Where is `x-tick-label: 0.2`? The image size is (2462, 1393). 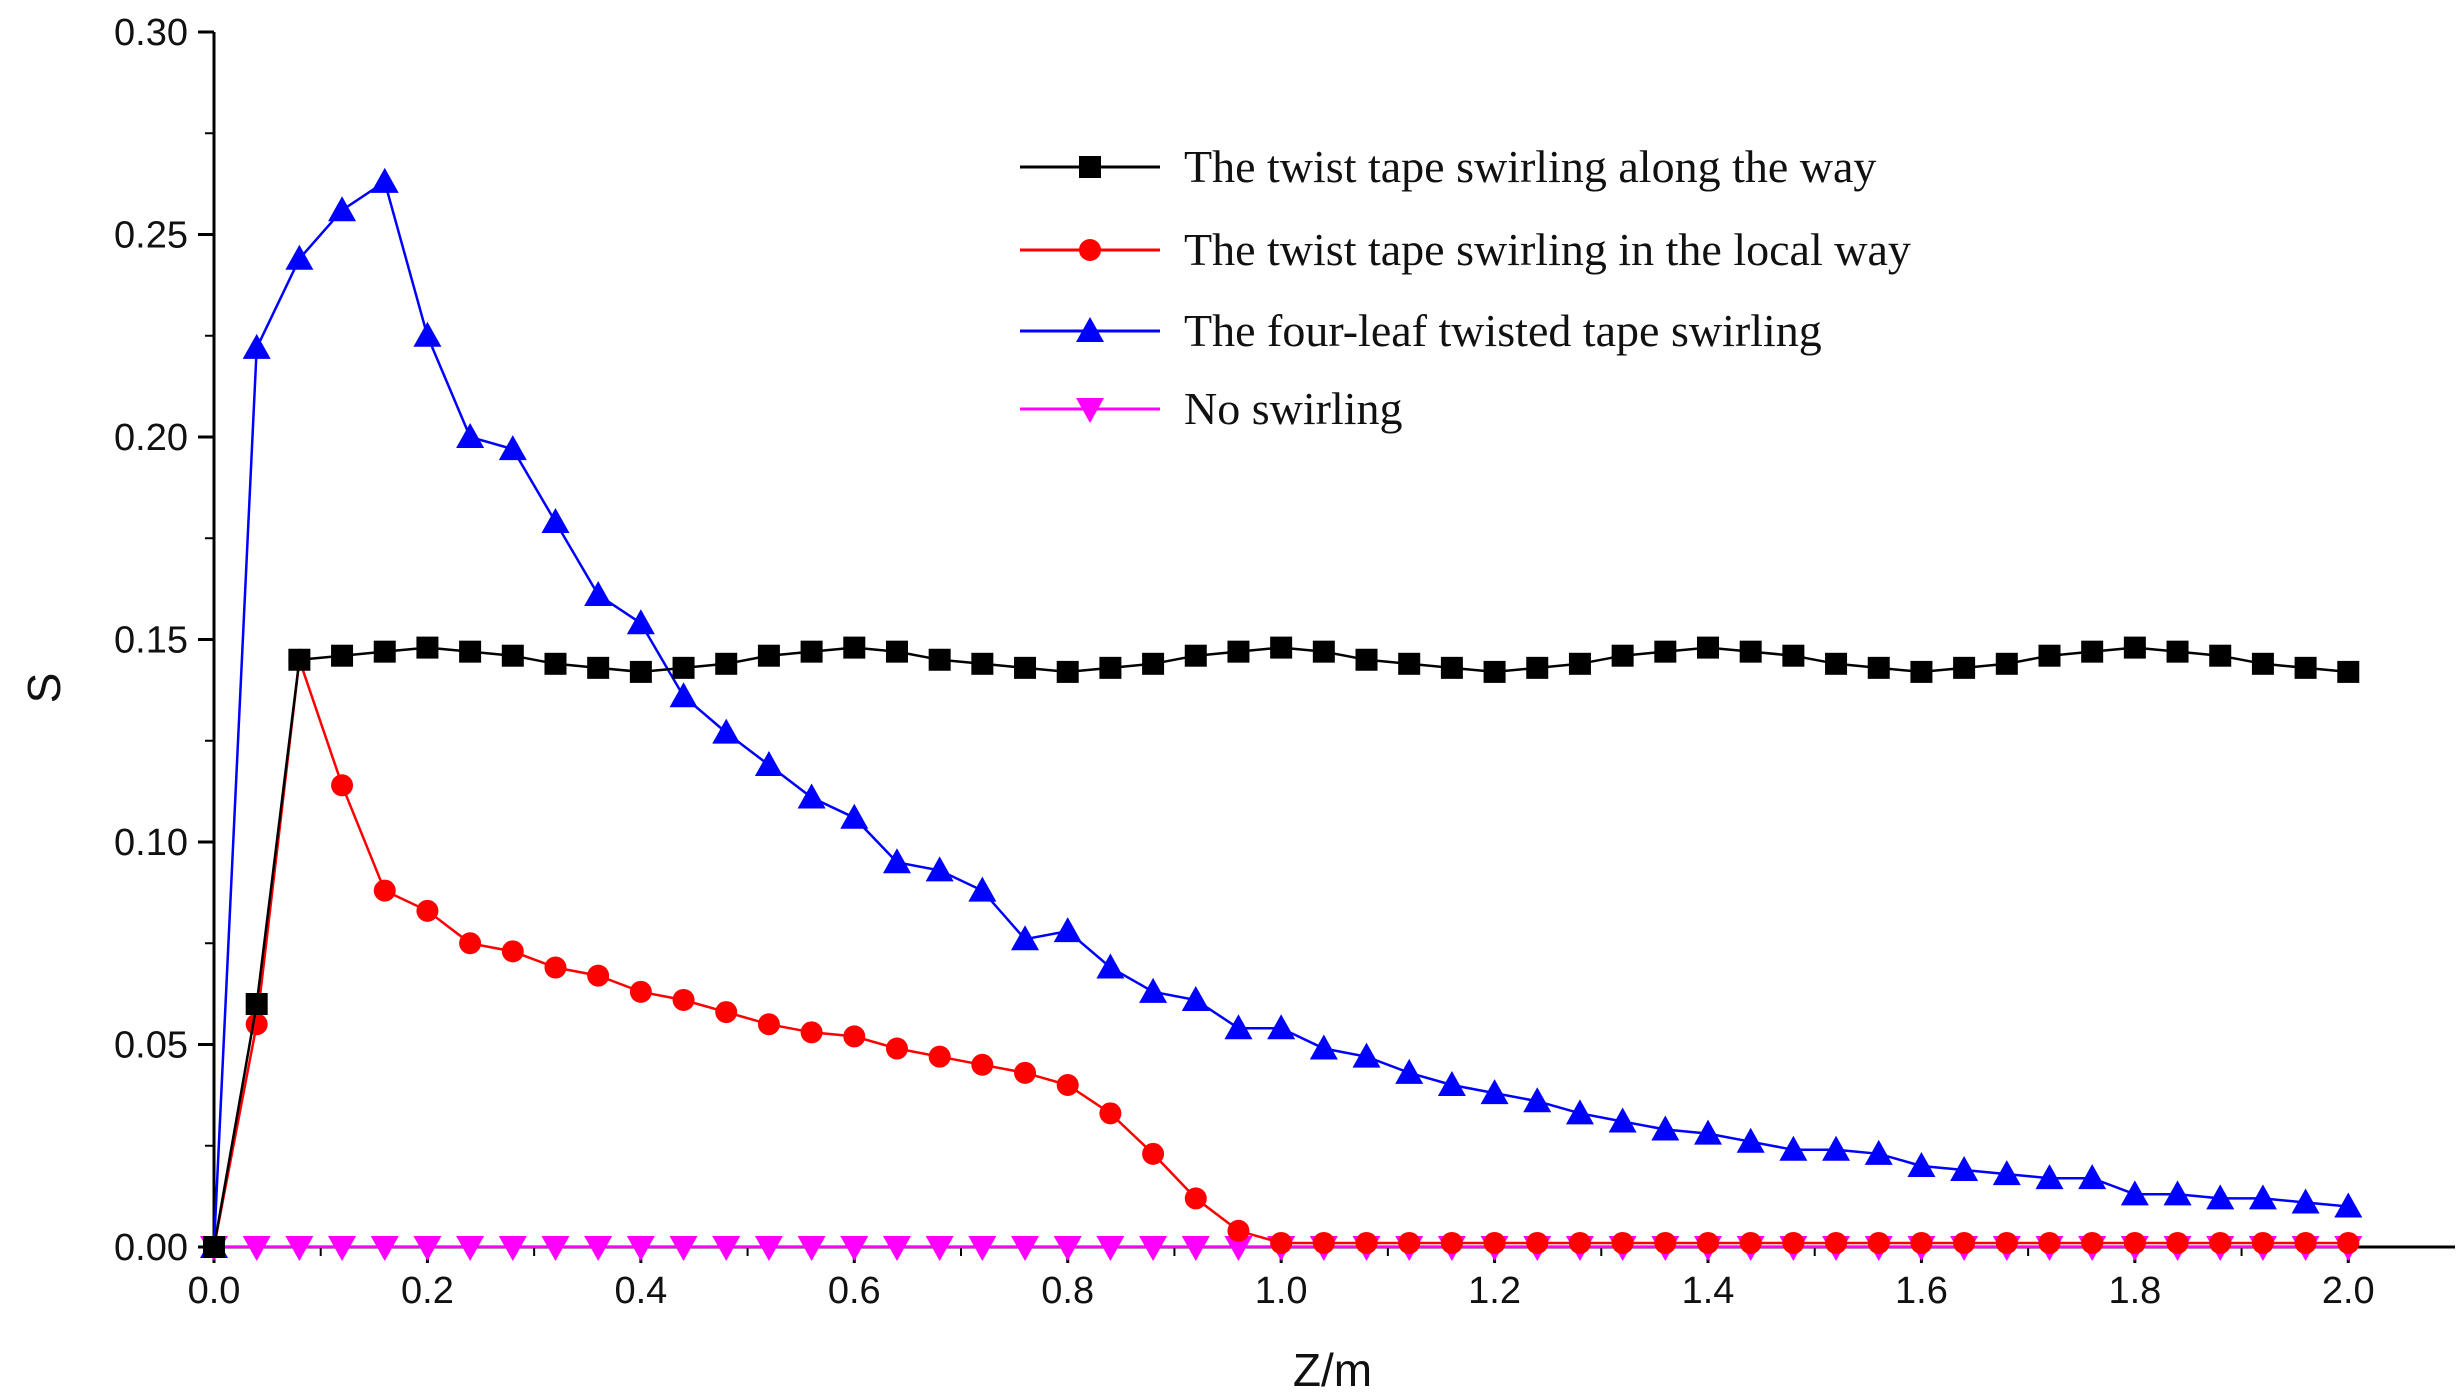
x-tick-label: 0.2 is located at coordinates (427, 1291).